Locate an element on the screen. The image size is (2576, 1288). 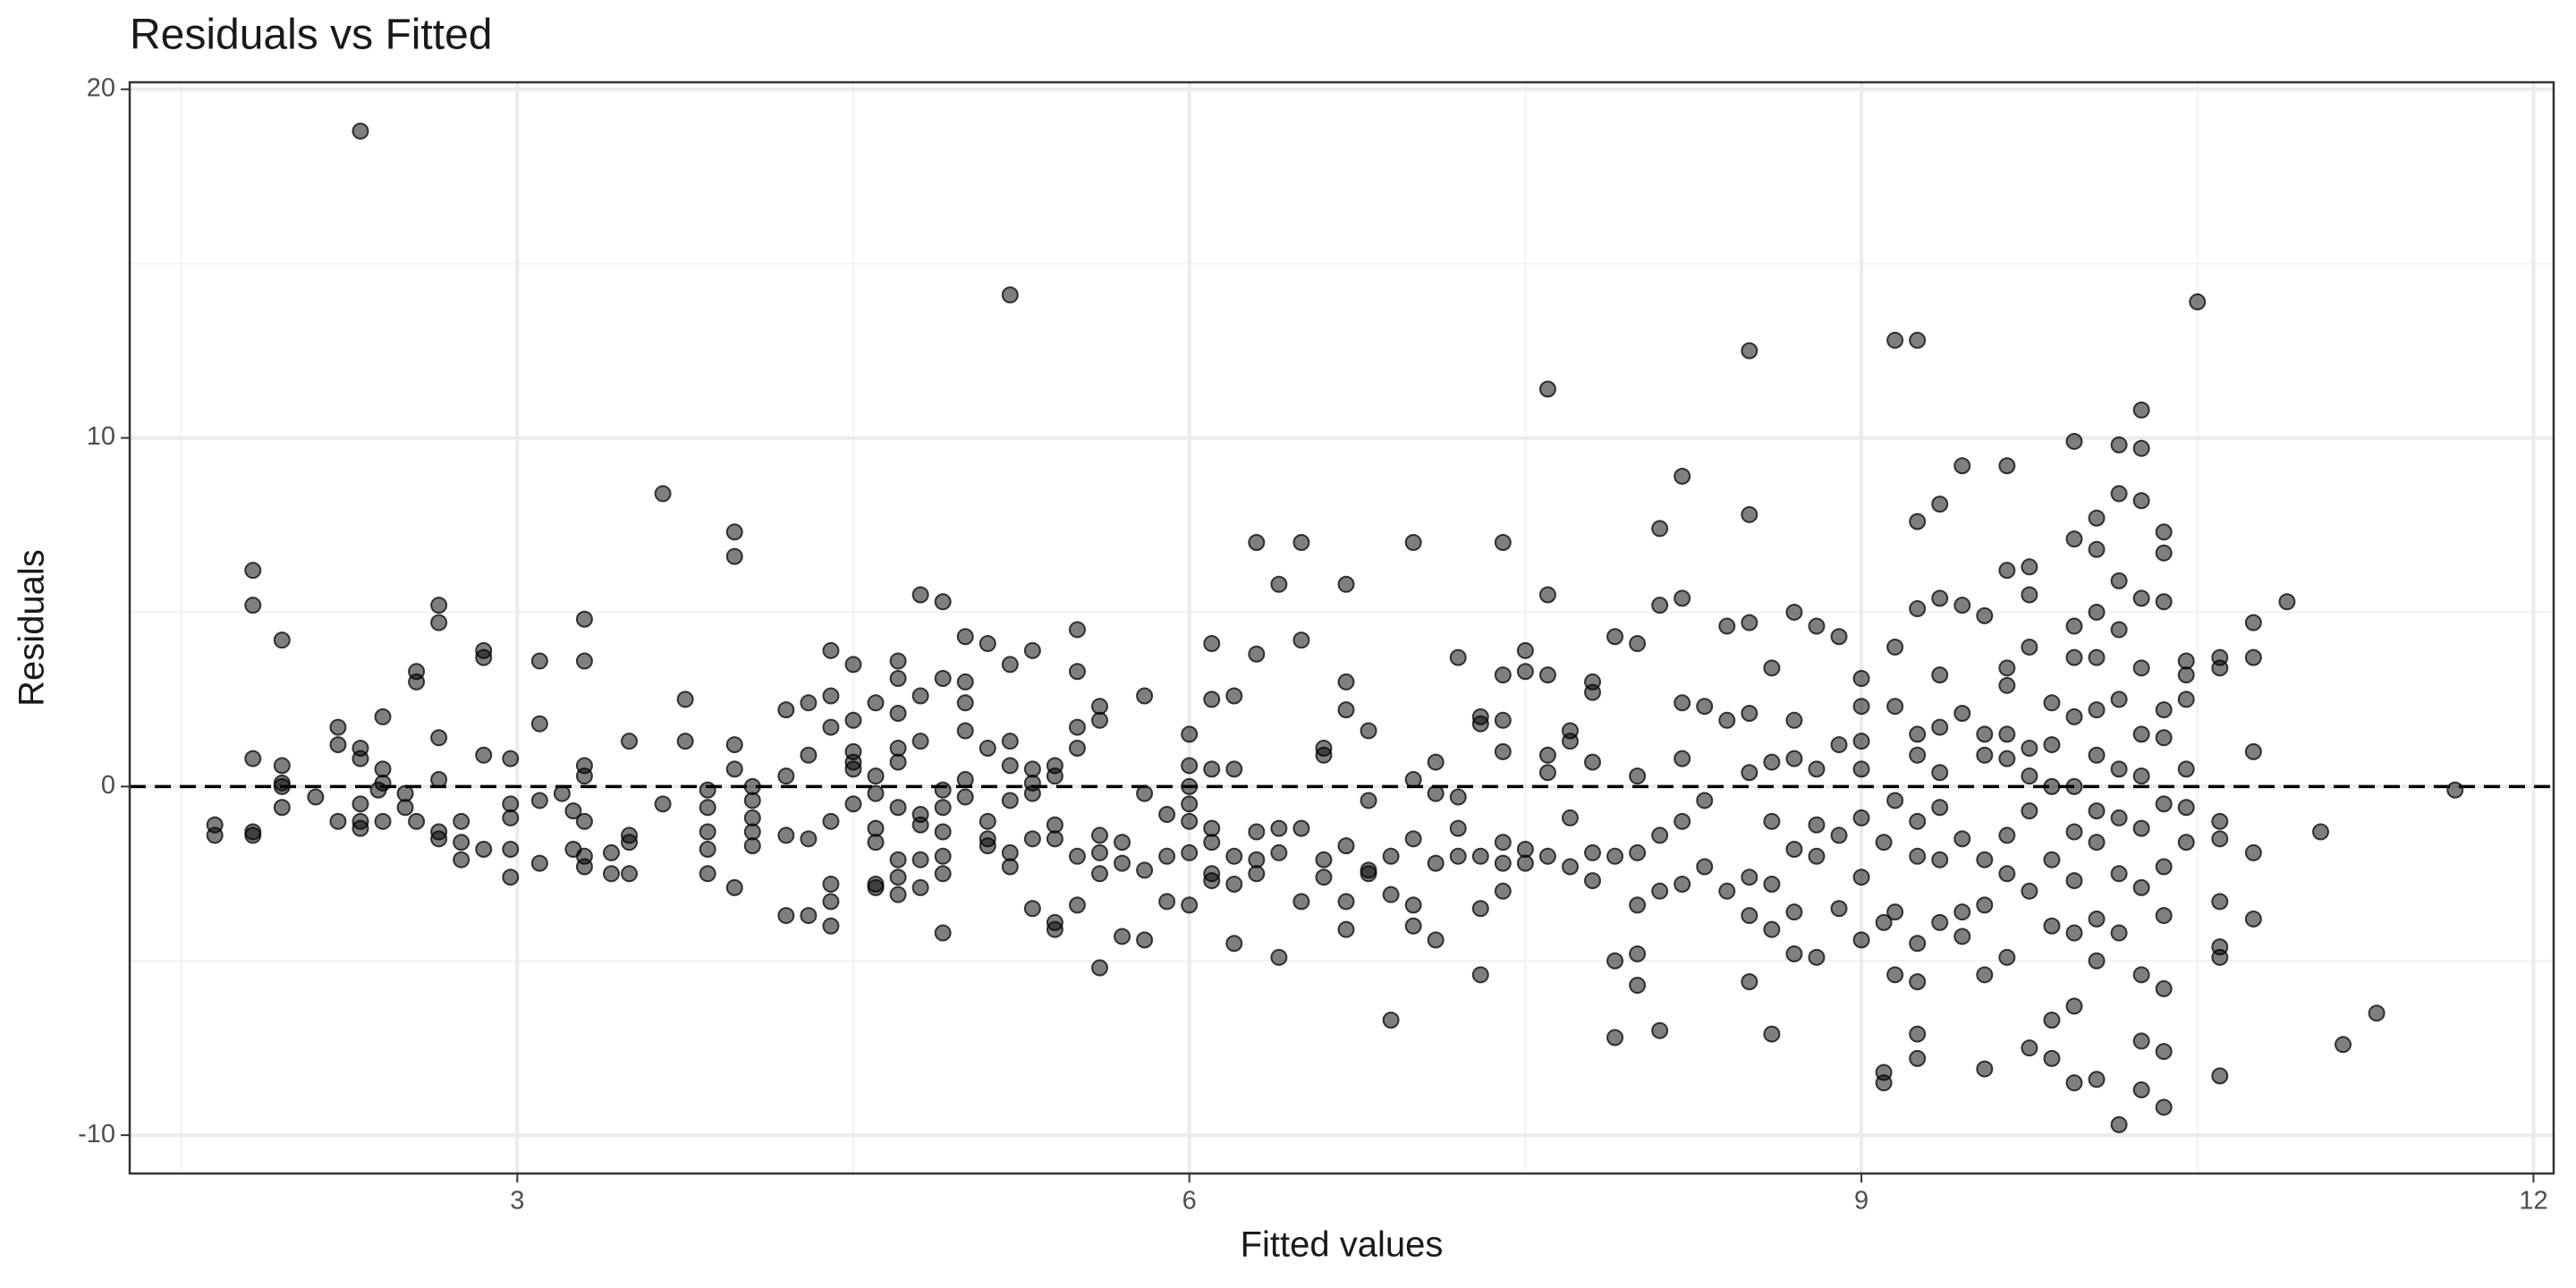
y-tick-label: 20 is located at coordinates (101, 87).